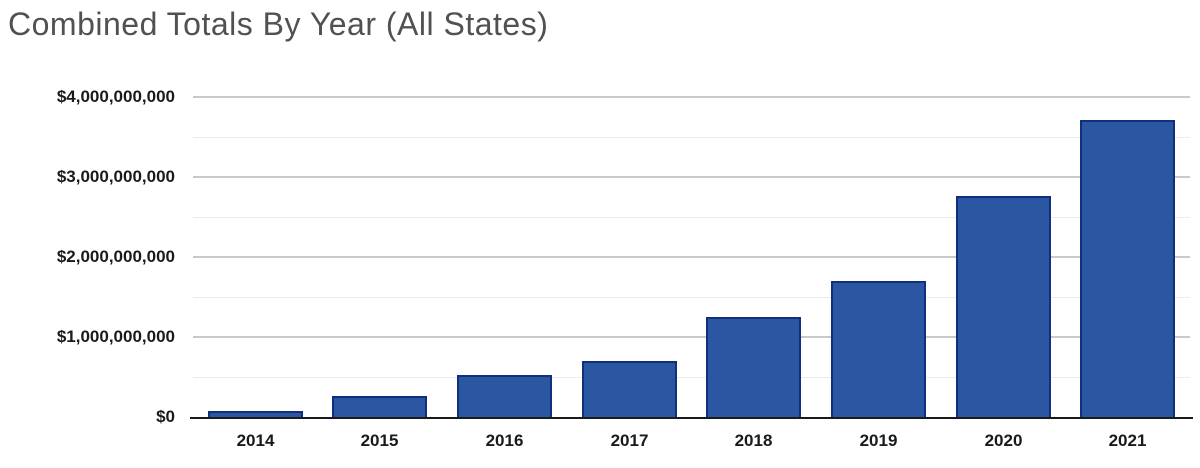 This screenshot has height=468, width=1200. What do you see at coordinates (1127, 268) in the screenshot?
I see `bar-2021` at bounding box center [1127, 268].